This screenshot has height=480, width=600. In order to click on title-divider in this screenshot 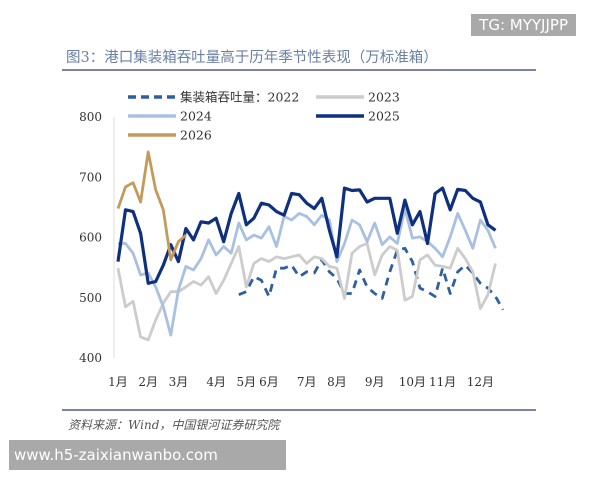, I will do `click(299, 70)`.